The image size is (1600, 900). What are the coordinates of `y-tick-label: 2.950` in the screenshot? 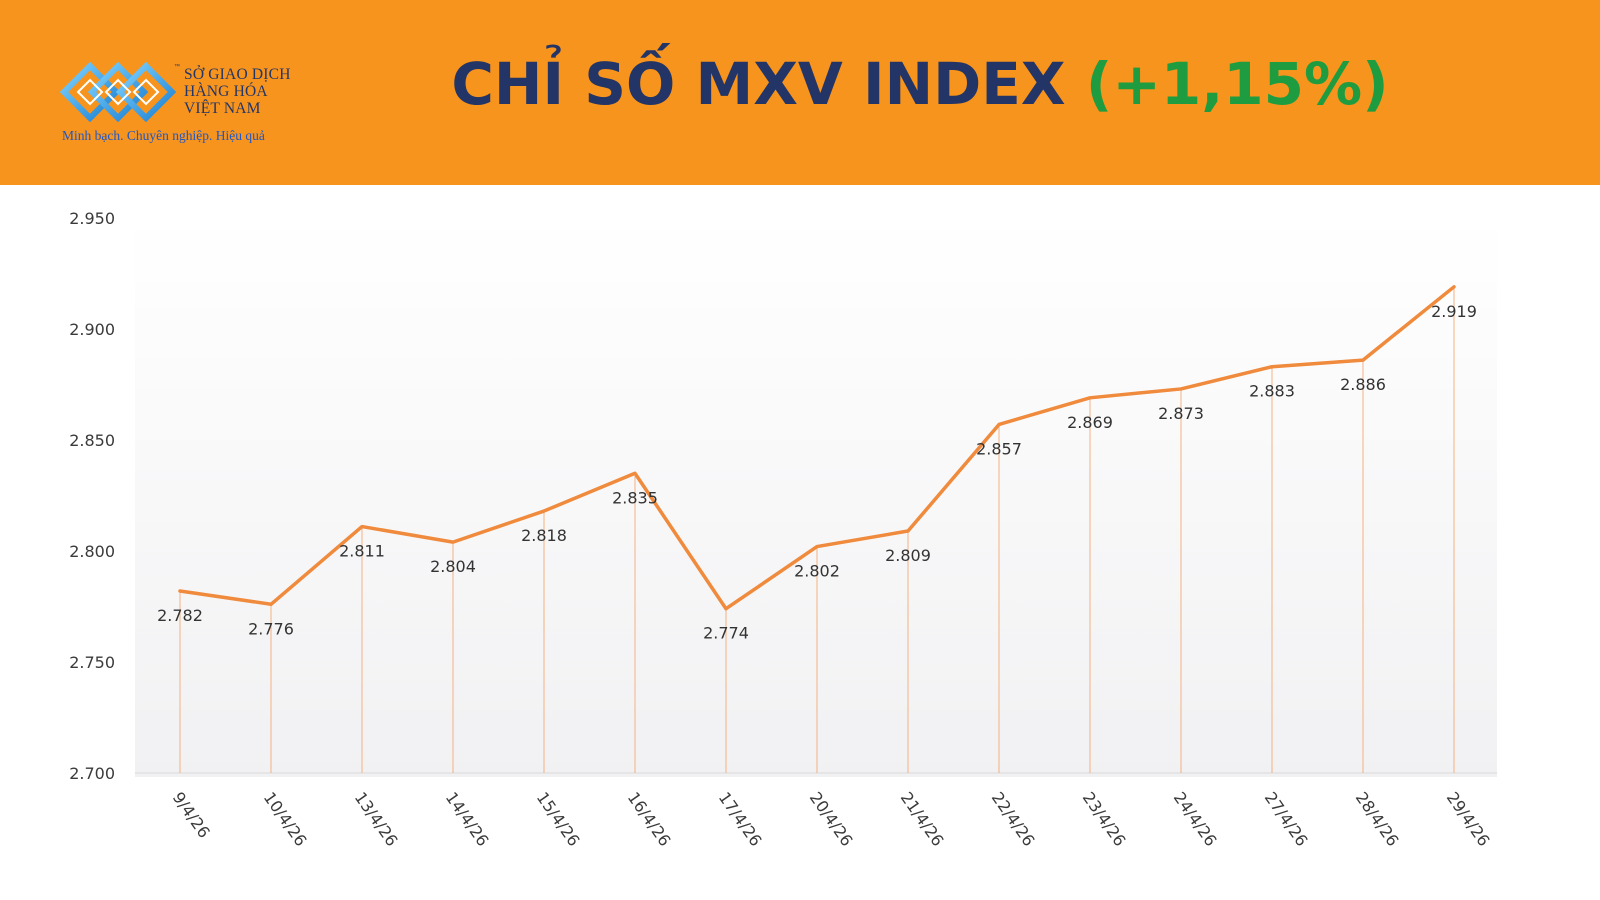 It's located at (92, 218).